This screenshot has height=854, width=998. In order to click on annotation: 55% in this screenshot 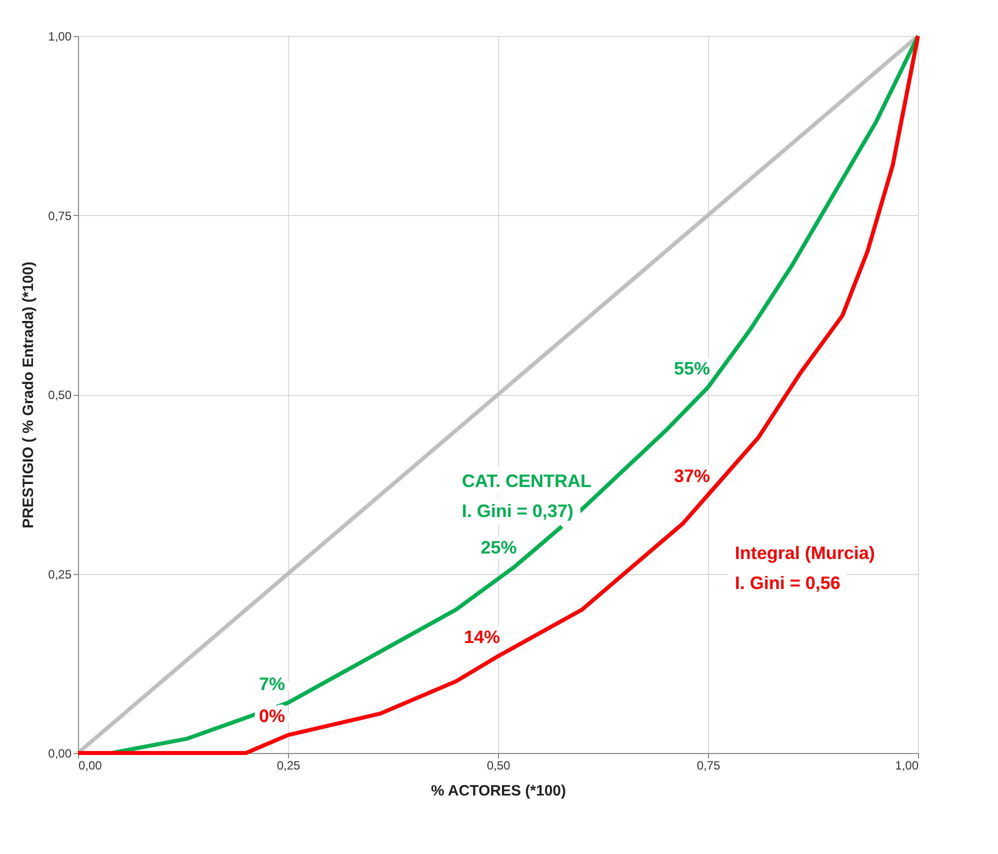, I will do `click(692, 368)`.